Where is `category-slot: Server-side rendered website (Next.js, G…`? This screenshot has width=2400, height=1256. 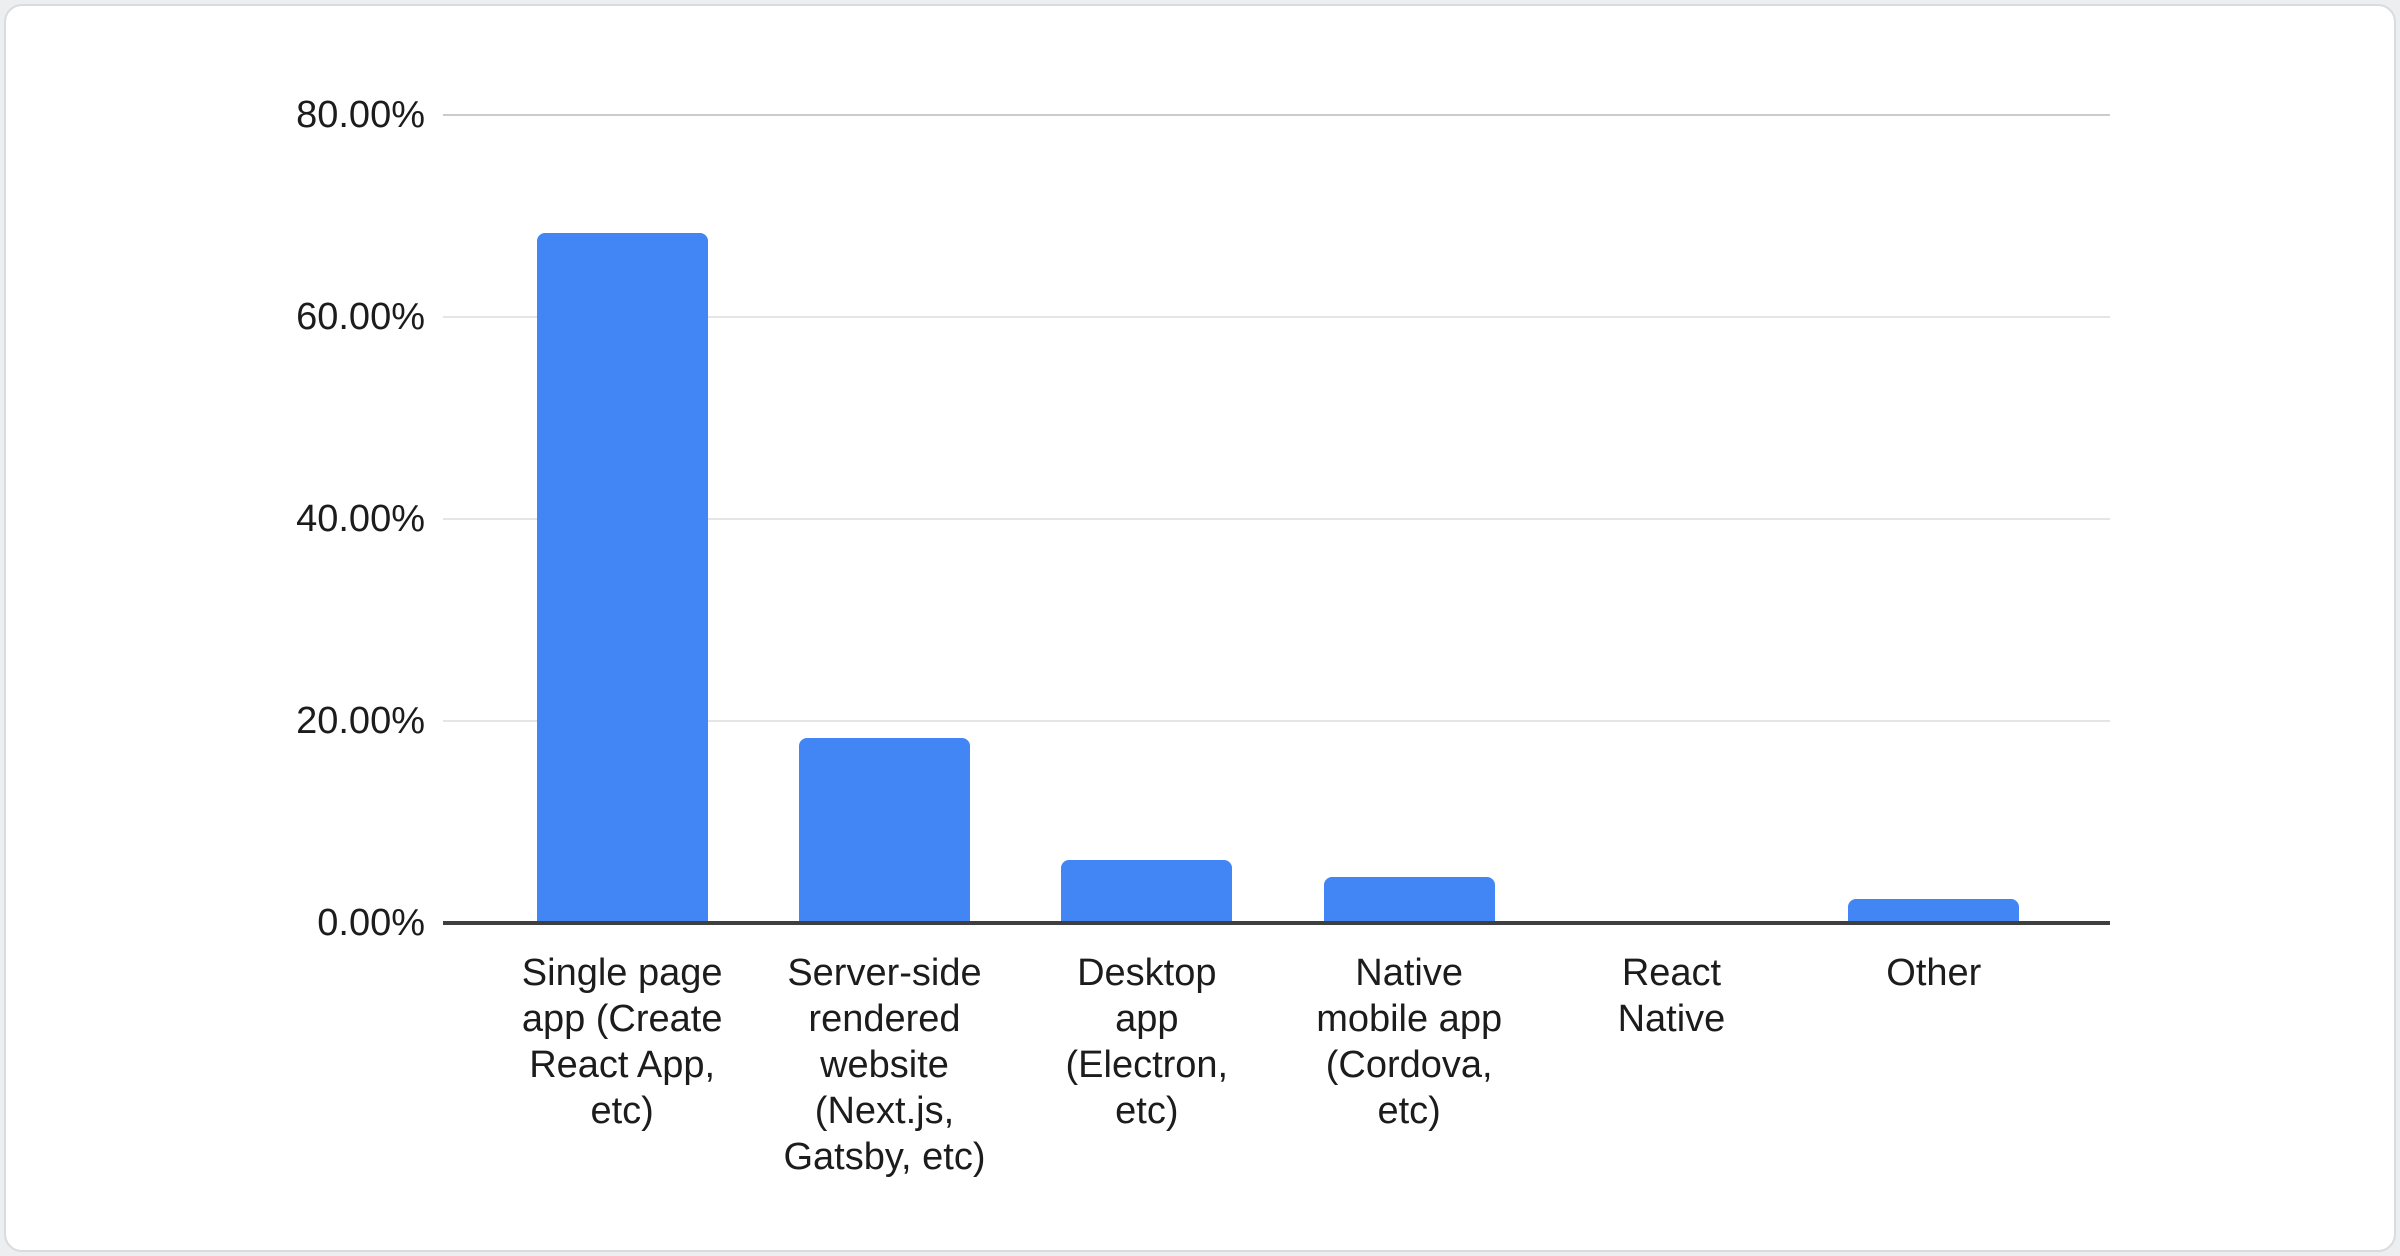
category-slot: Server-side rendered website (Next.js, G… is located at coordinates (884, 646).